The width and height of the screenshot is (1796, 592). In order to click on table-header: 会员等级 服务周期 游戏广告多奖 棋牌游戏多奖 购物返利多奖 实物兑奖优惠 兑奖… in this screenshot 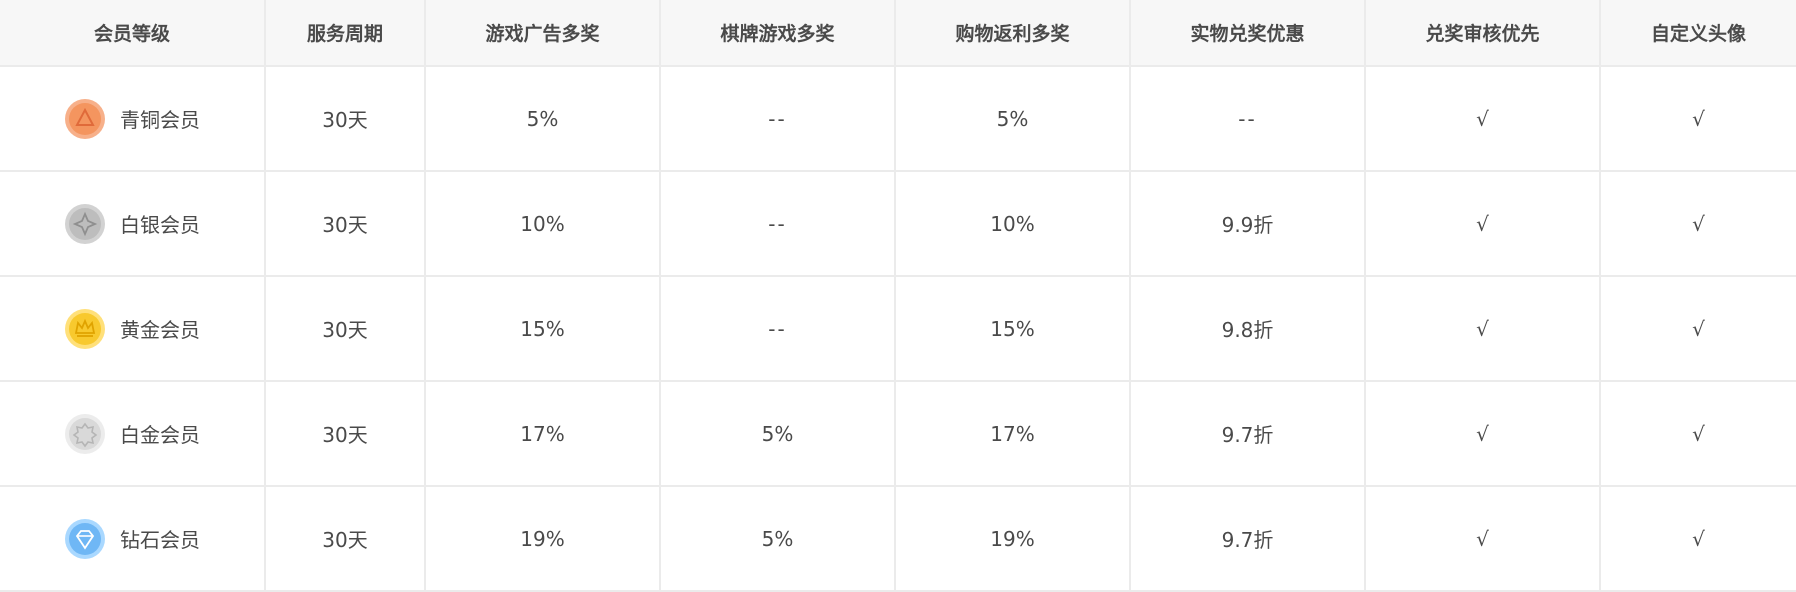, I will do `click(898, 33)`.